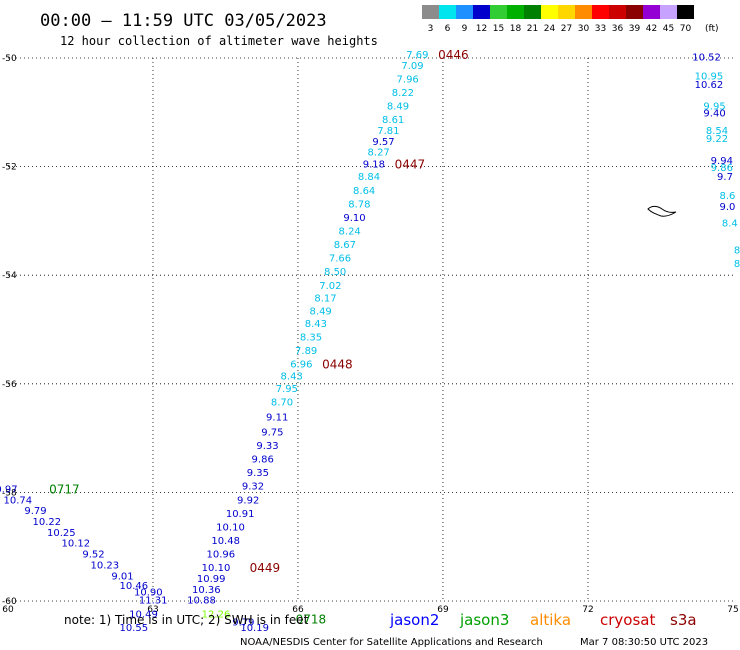 The width and height of the screenshot is (740, 650). What do you see at coordinates (9, 493) in the screenshot?
I see `lat-tick-label: -58` at bounding box center [9, 493].